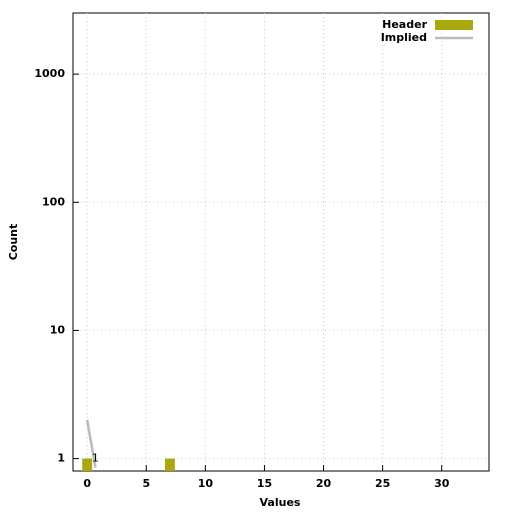  Describe the element at coordinates (53, 201) in the screenshot. I see `y-tick-label: 100` at that location.